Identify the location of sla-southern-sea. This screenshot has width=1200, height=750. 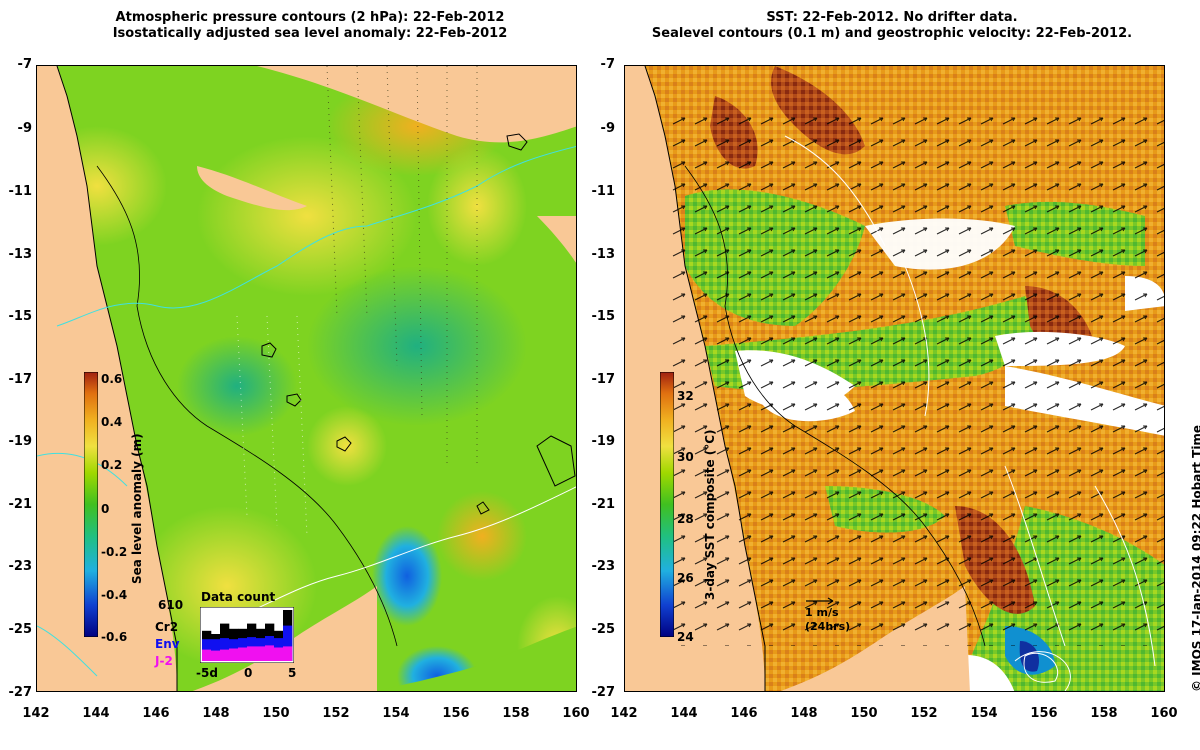
(475, 658).